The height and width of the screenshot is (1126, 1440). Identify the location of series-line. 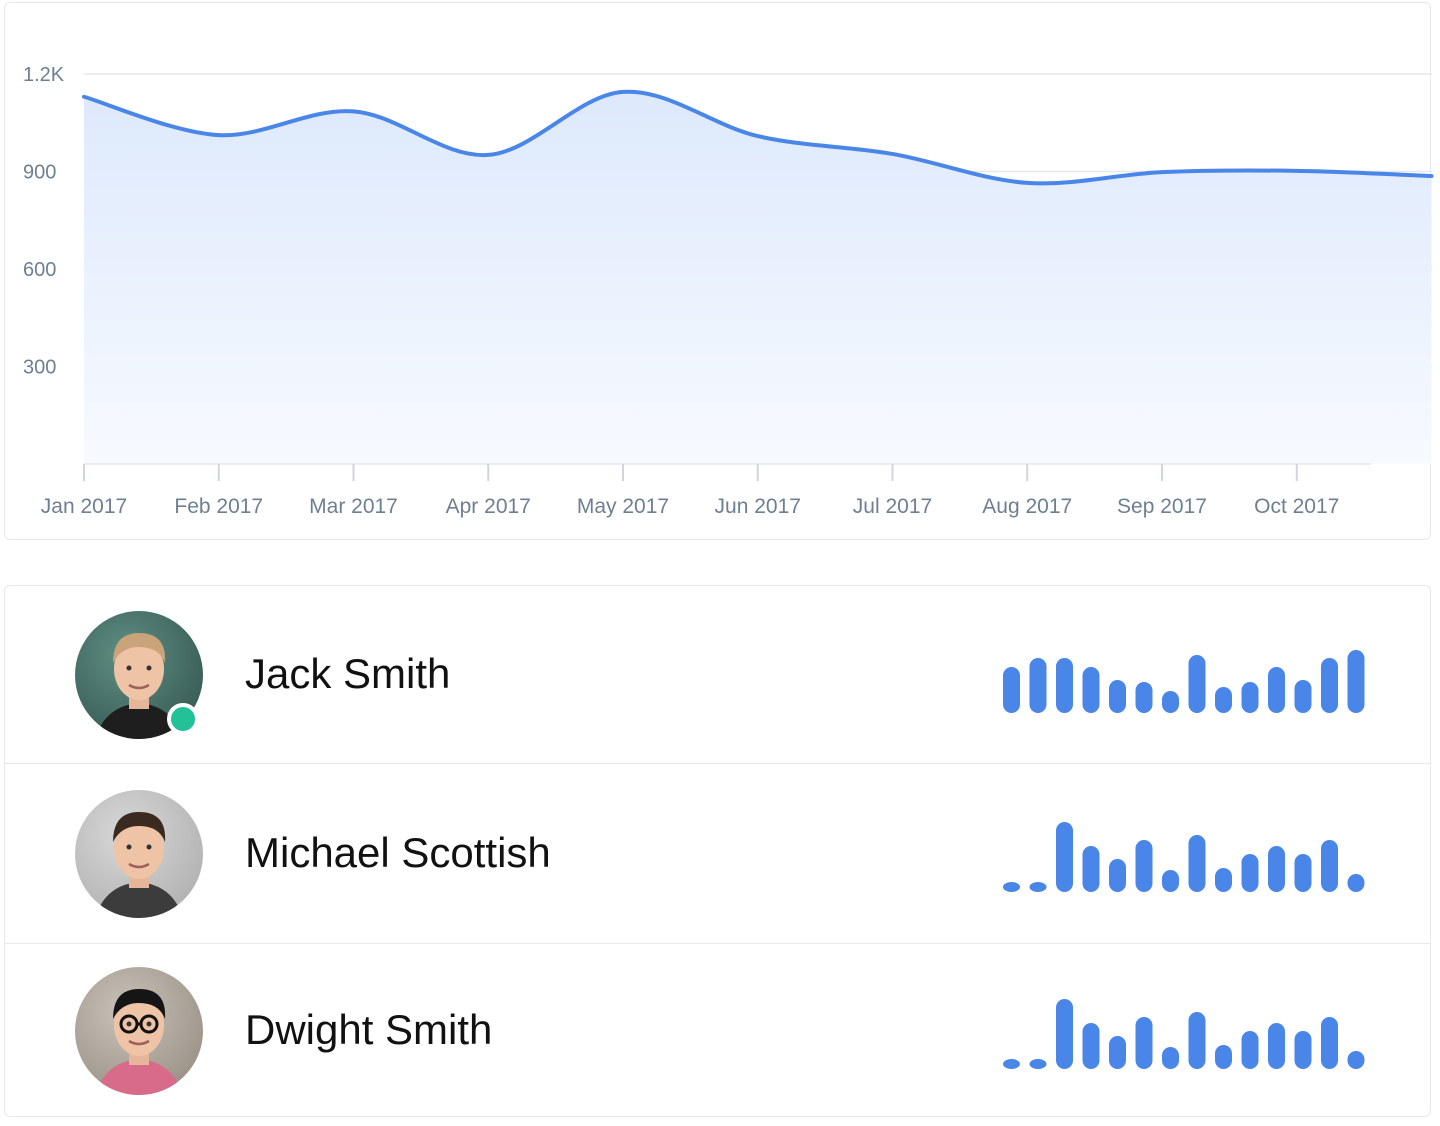
(758, 137).